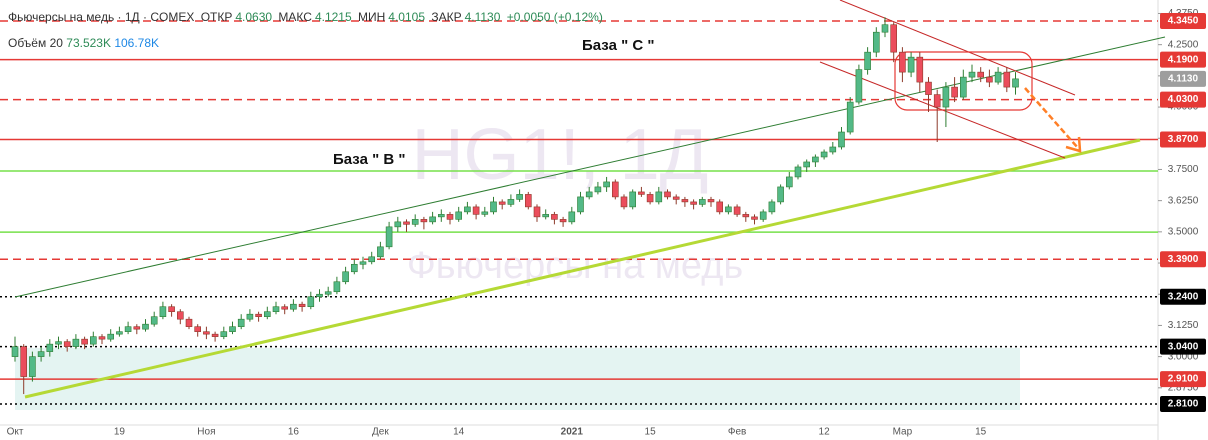 The width and height of the screenshot is (1208, 440). What do you see at coordinates (1183, 169) in the screenshot?
I see `y-tick-label: 3.7500` at bounding box center [1183, 169].